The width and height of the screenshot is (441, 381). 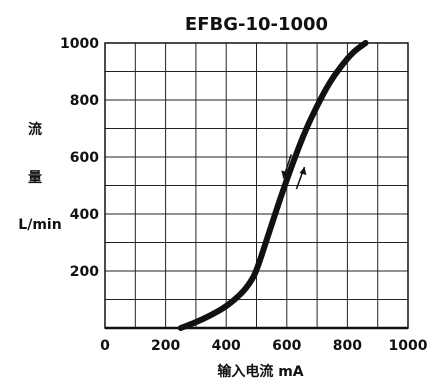 What do you see at coordinates (301, 178) in the screenshot?
I see `arrow-up-icon` at bounding box center [301, 178].